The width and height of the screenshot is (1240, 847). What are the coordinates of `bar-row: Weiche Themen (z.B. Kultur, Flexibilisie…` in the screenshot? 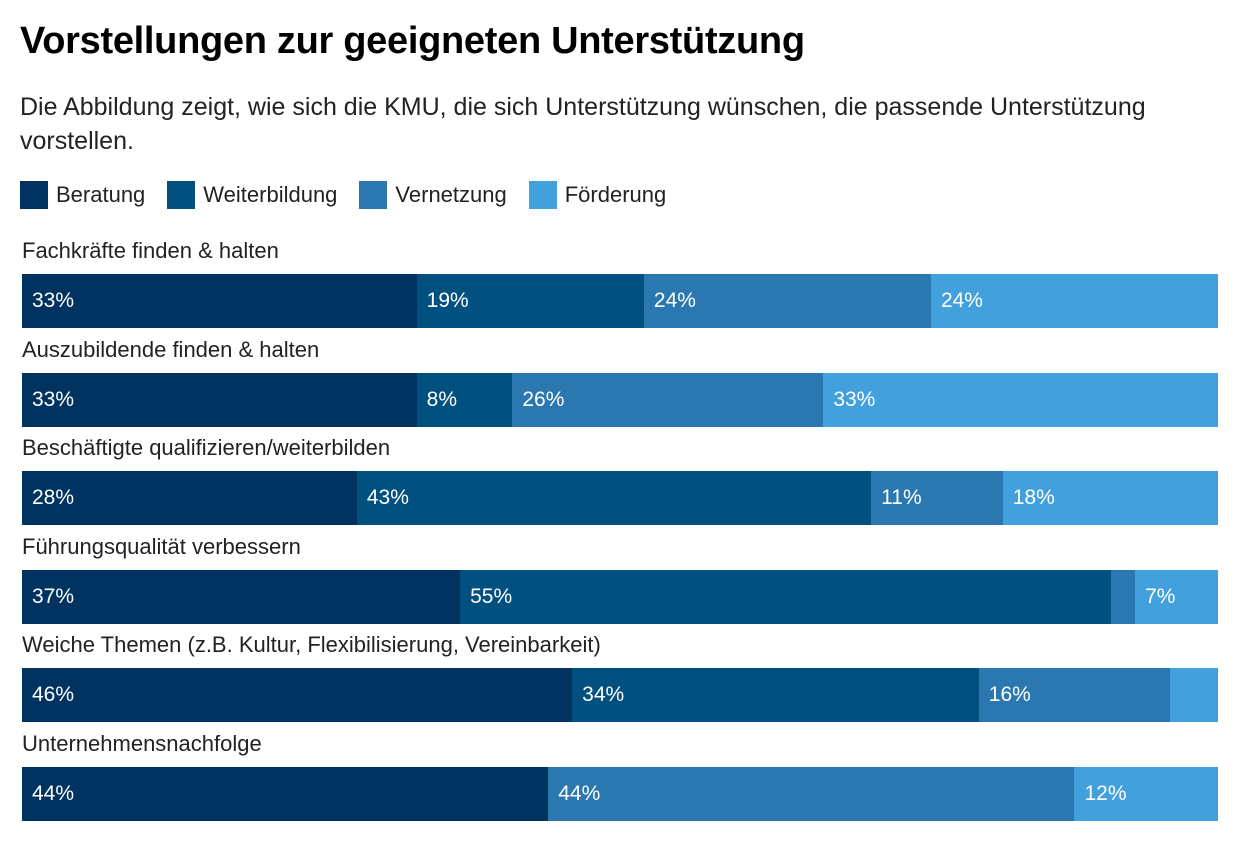 It's located at (620, 674).